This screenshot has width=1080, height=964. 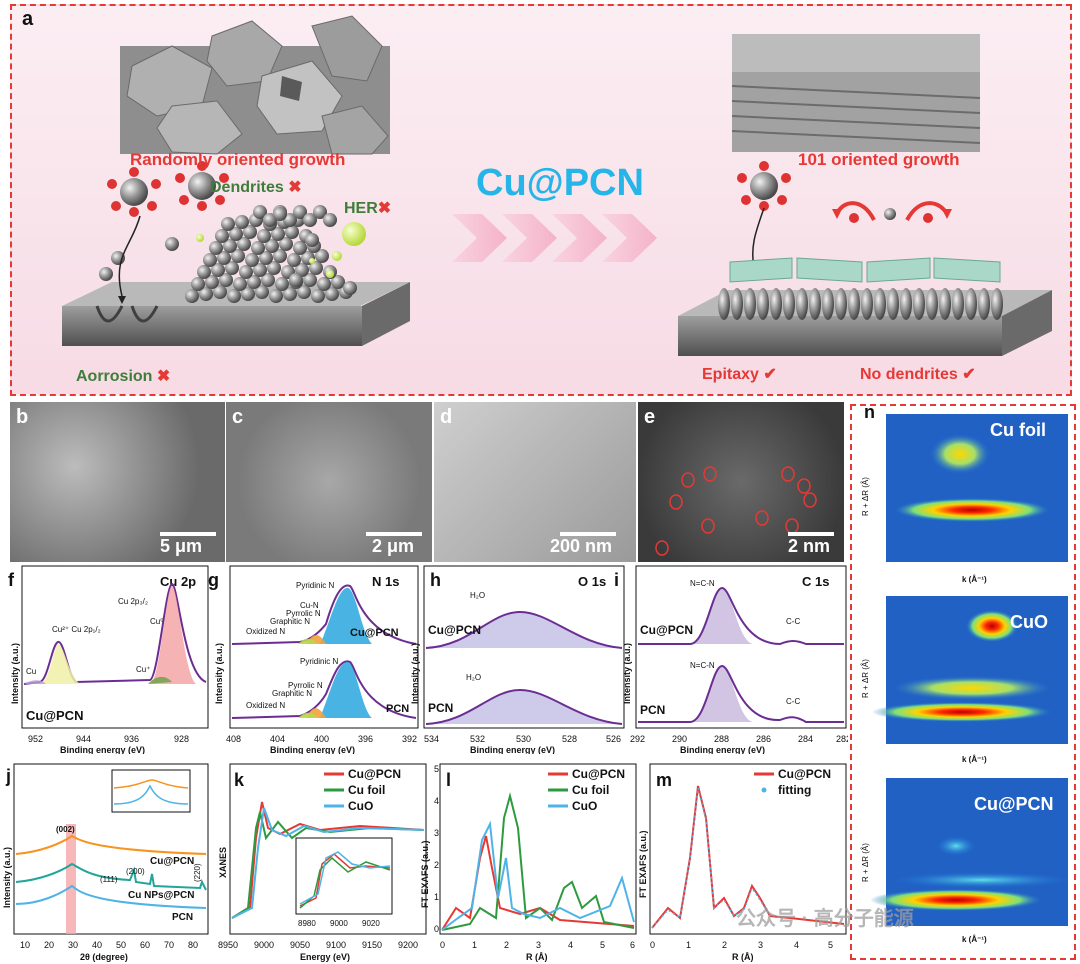 What do you see at coordinates (233, 739) in the screenshot?
I see `svg-text: 408` at bounding box center [233, 739].